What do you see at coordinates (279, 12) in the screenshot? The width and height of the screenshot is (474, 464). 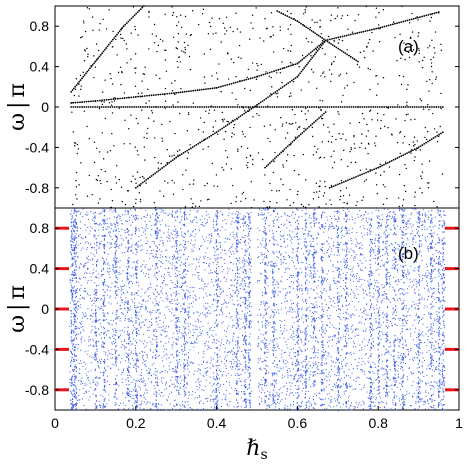 I see `series-4-point` at bounding box center [279, 12].